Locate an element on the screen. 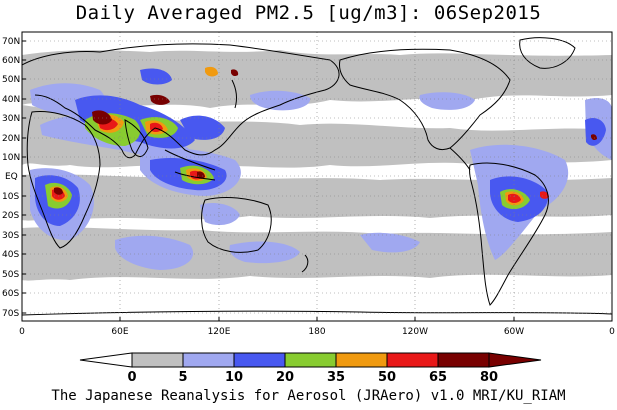  colorbar-label: 50 is located at coordinates (387, 377).